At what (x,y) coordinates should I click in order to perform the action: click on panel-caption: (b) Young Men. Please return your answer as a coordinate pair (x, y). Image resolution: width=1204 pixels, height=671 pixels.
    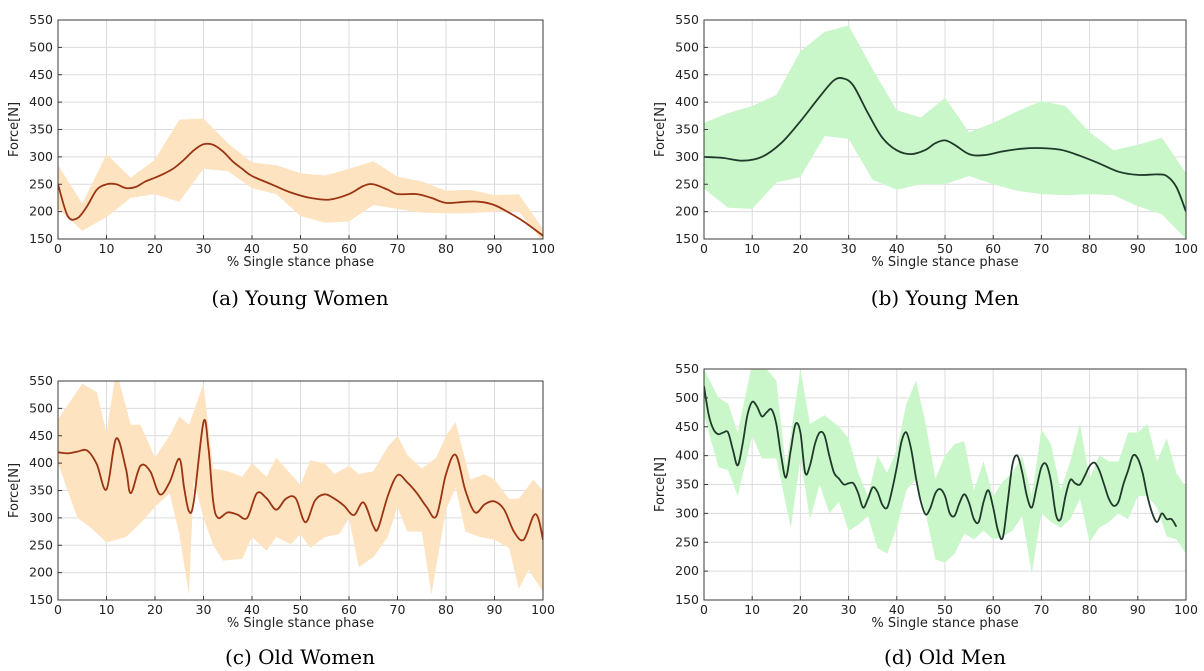
    Looking at the image, I should click on (945, 298).